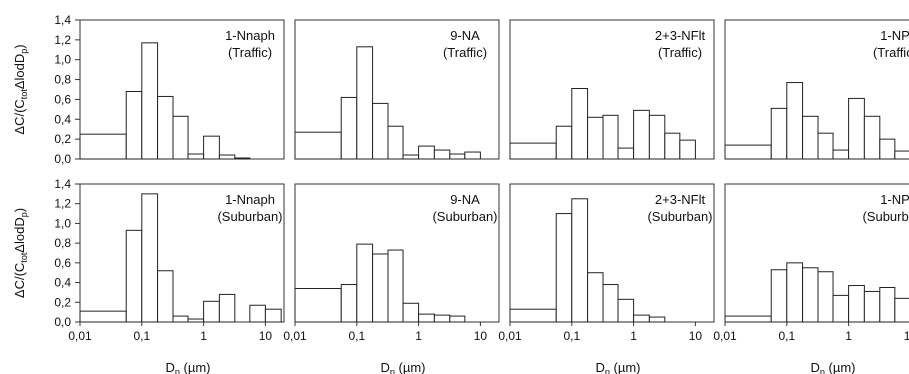 The image size is (909, 374). What do you see at coordinates (141, 336) in the screenshot?
I see `x-tick-label: 0,1` at bounding box center [141, 336].